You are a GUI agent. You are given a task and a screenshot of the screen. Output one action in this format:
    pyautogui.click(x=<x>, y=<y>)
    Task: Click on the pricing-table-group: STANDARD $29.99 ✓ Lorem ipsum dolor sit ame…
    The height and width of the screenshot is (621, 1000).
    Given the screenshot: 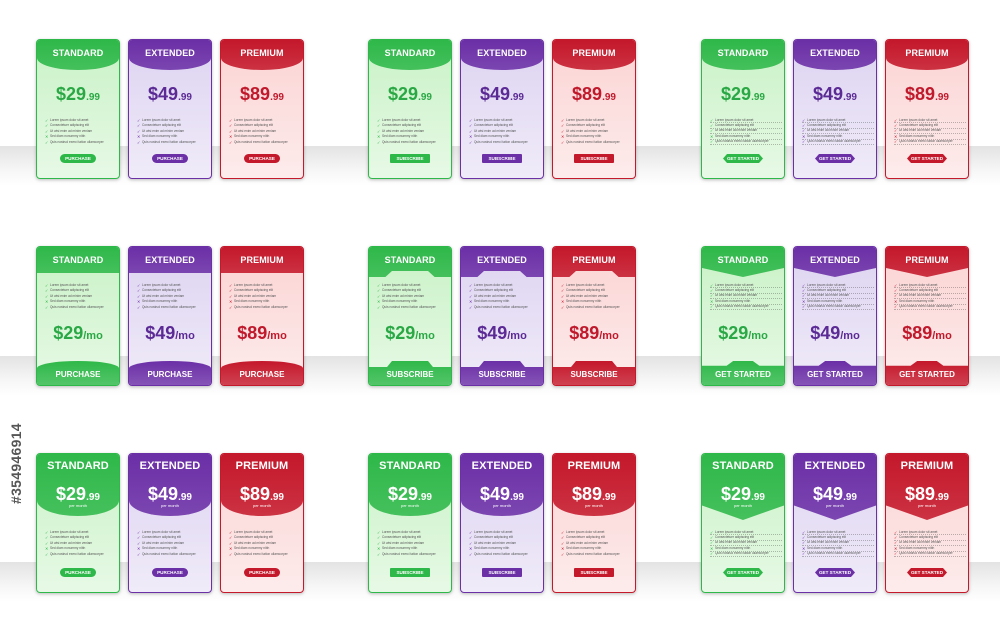 What is the action you would take?
    pyautogui.click(x=835, y=109)
    